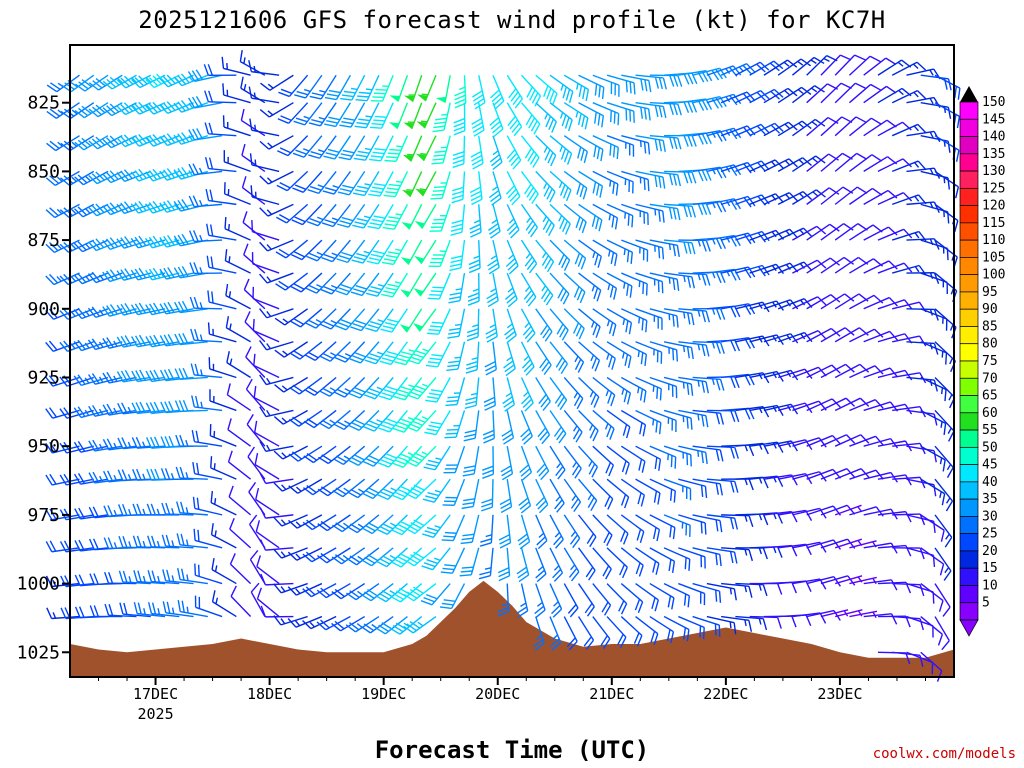 The image size is (1024, 768). I want to click on colorbar-label: 45, so click(990, 465).